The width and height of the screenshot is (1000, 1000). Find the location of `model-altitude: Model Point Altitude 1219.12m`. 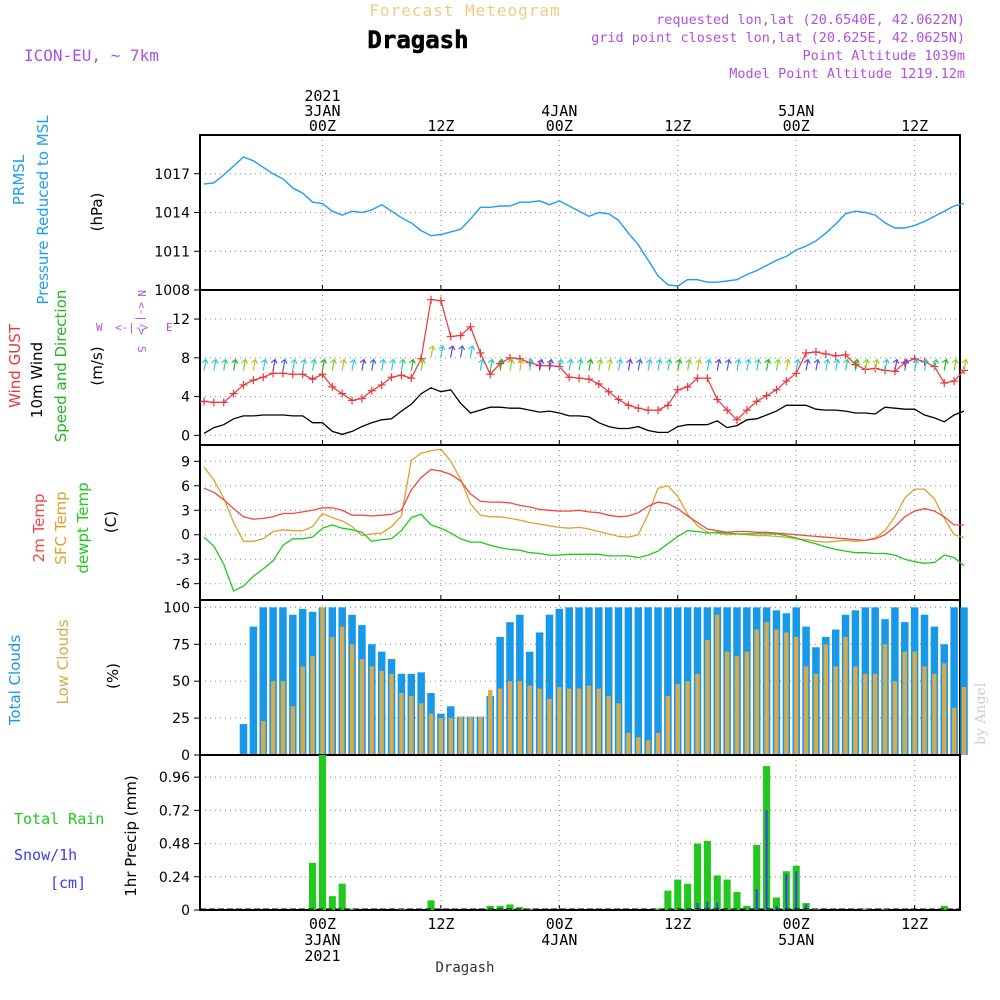

model-altitude: Model Point Altitude 1219.12m is located at coordinates (847, 74).